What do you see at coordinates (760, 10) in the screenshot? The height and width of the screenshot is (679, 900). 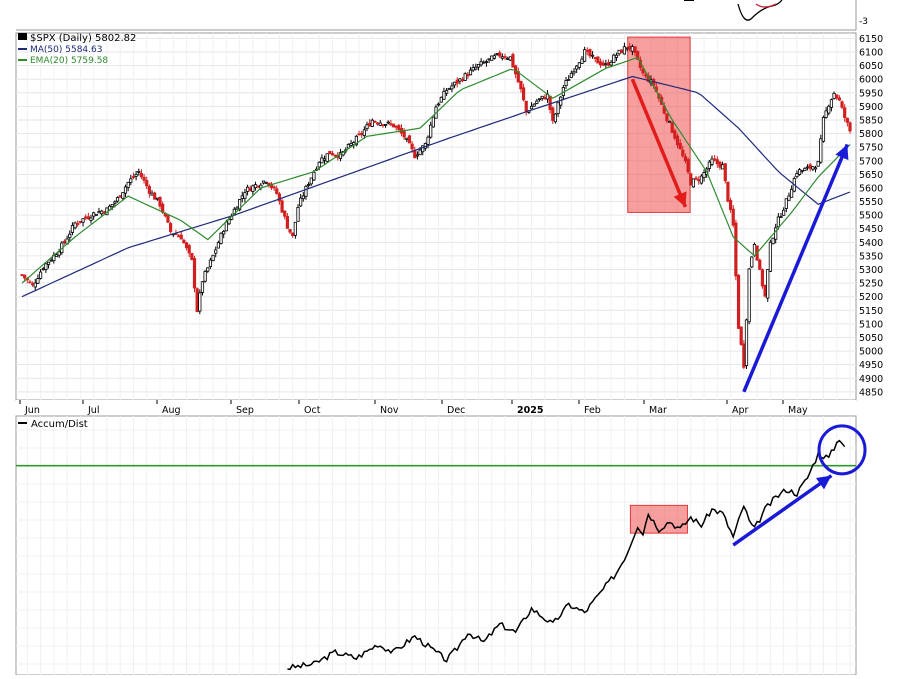 I see `strip-line` at bounding box center [760, 10].